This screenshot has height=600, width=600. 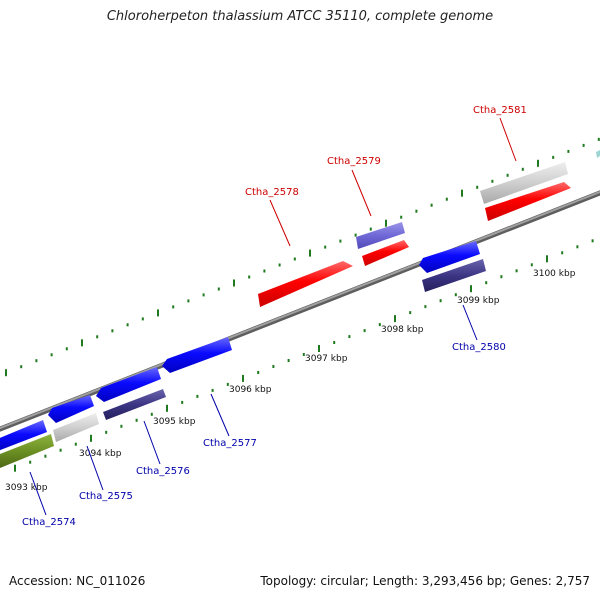 What do you see at coordinates (478, 301) in the screenshot?
I see `scale-label: 3099 kbp` at bounding box center [478, 301].